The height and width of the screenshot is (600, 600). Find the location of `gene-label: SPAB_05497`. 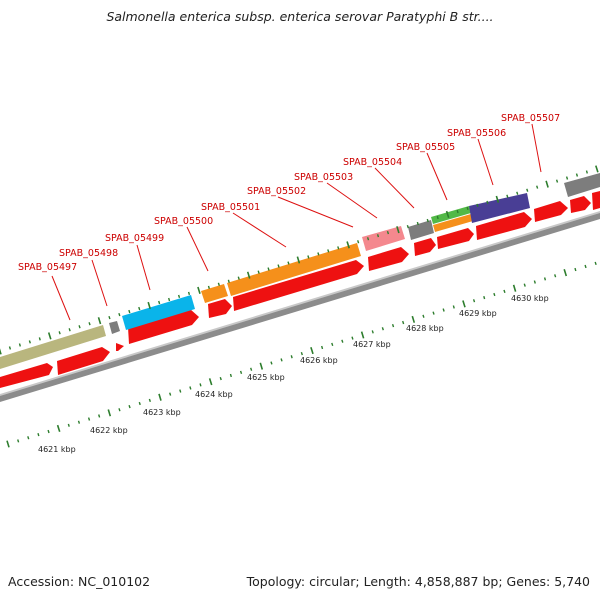

gene-label: SPAB_05497 is located at coordinates (47, 267).